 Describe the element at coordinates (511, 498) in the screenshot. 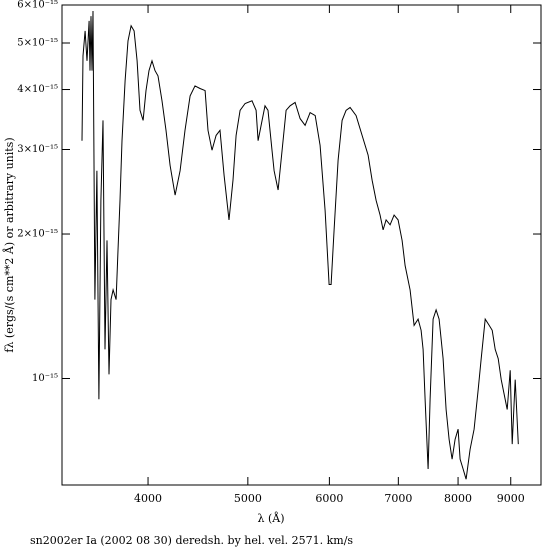

I see `x-tick-label: 9000` at that location.